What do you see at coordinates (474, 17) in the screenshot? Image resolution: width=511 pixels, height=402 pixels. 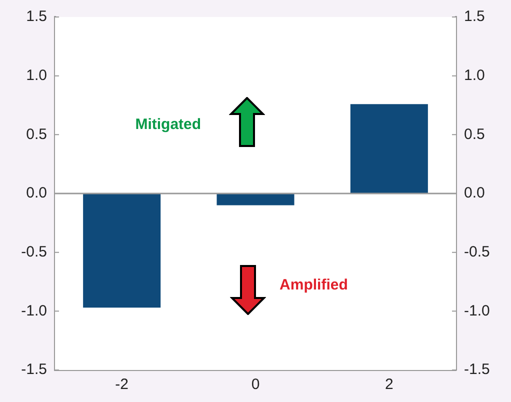 I see `y2-tick-label: 1.5` at bounding box center [474, 17].